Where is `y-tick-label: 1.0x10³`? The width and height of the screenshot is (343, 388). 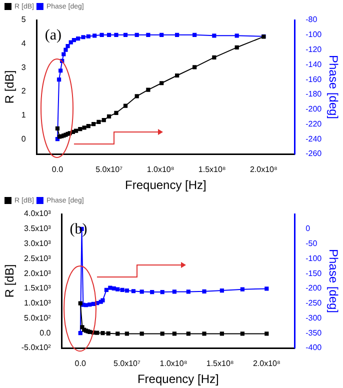
y-tick-label: 1.0x10³ is located at coordinates (38, 303).